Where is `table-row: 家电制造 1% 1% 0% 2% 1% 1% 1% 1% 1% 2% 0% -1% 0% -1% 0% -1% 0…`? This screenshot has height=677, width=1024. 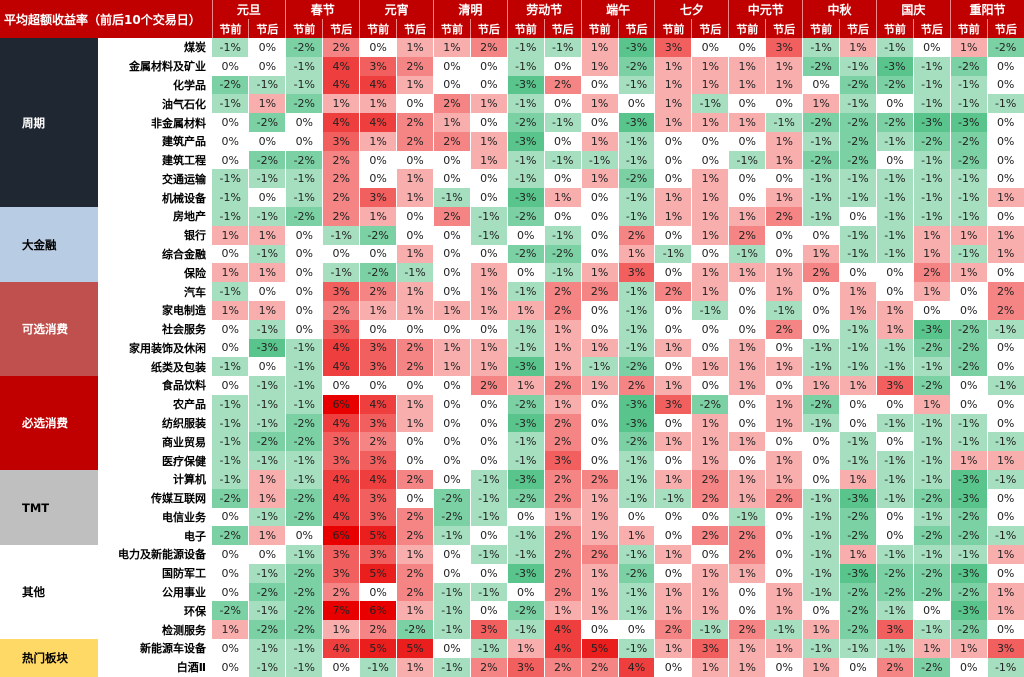
table-row: 家电制造 1% 1% 0% 2% 1% 1% 1% 1% 1% 2% 0% -1% 0% -1% 0% -1% 0… is located at coordinates (512, 310).